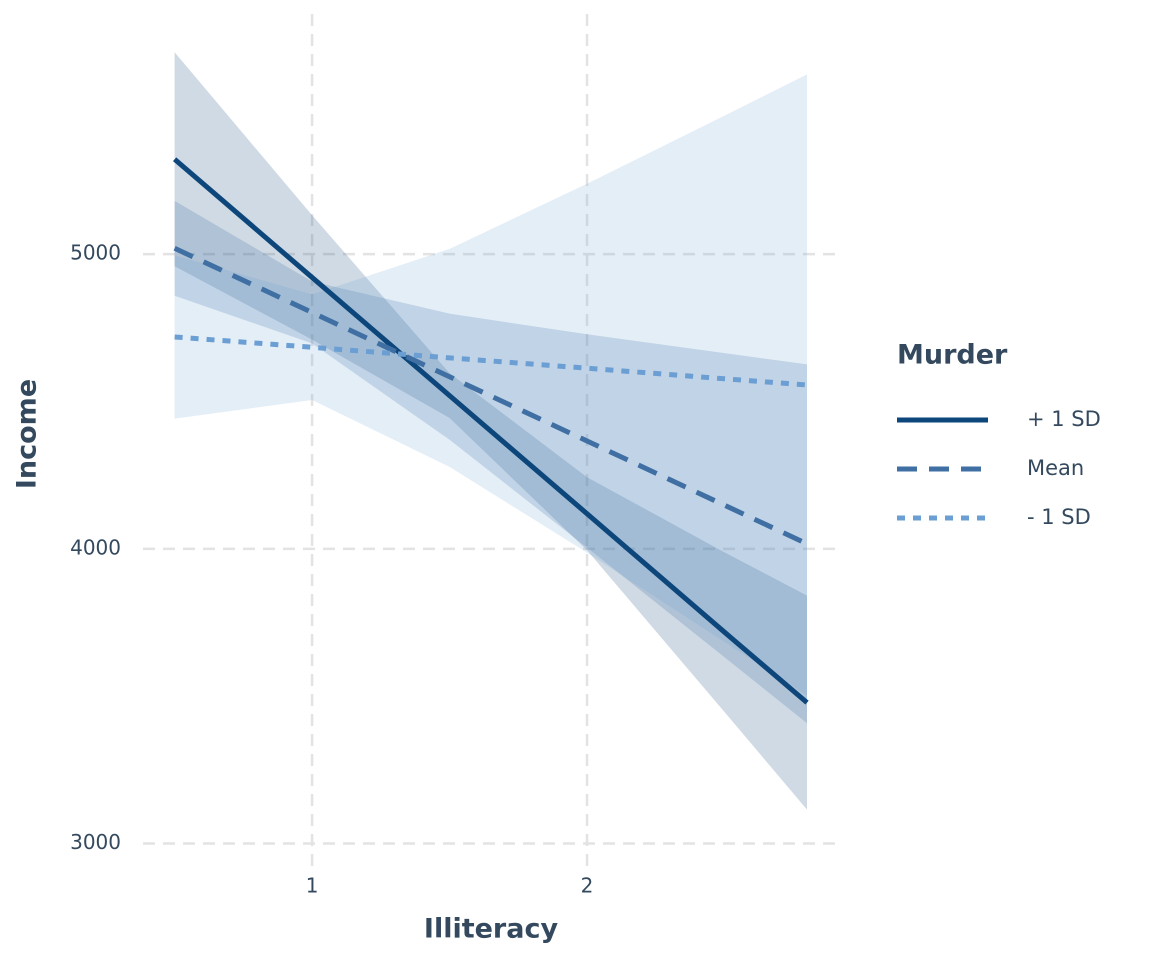  What do you see at coordinates (999, 468) in the screenshot?
I see `legend: + 1 SD Mean - 1 SD` at bounding box center [999, 468].